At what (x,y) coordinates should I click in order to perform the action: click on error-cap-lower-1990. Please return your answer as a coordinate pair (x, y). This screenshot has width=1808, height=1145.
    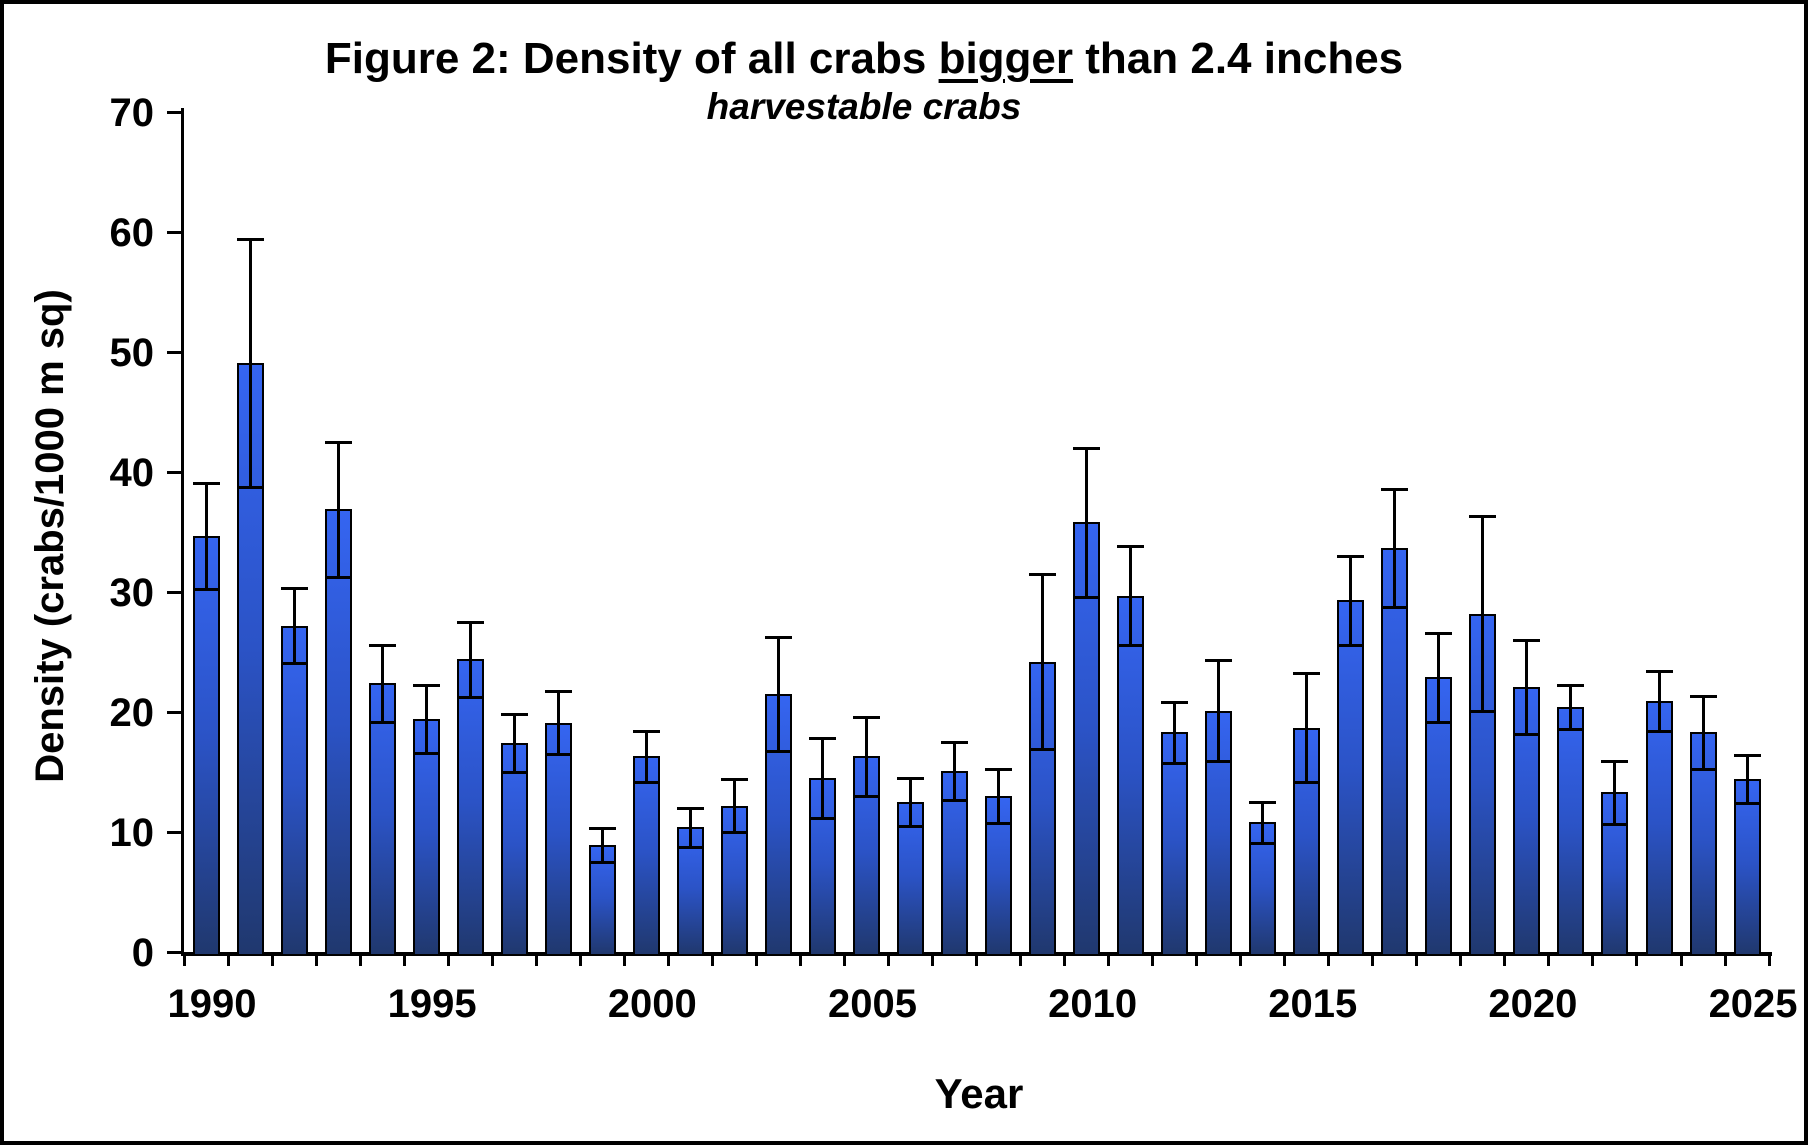
    Looking at the image, I should click on (206, 589).